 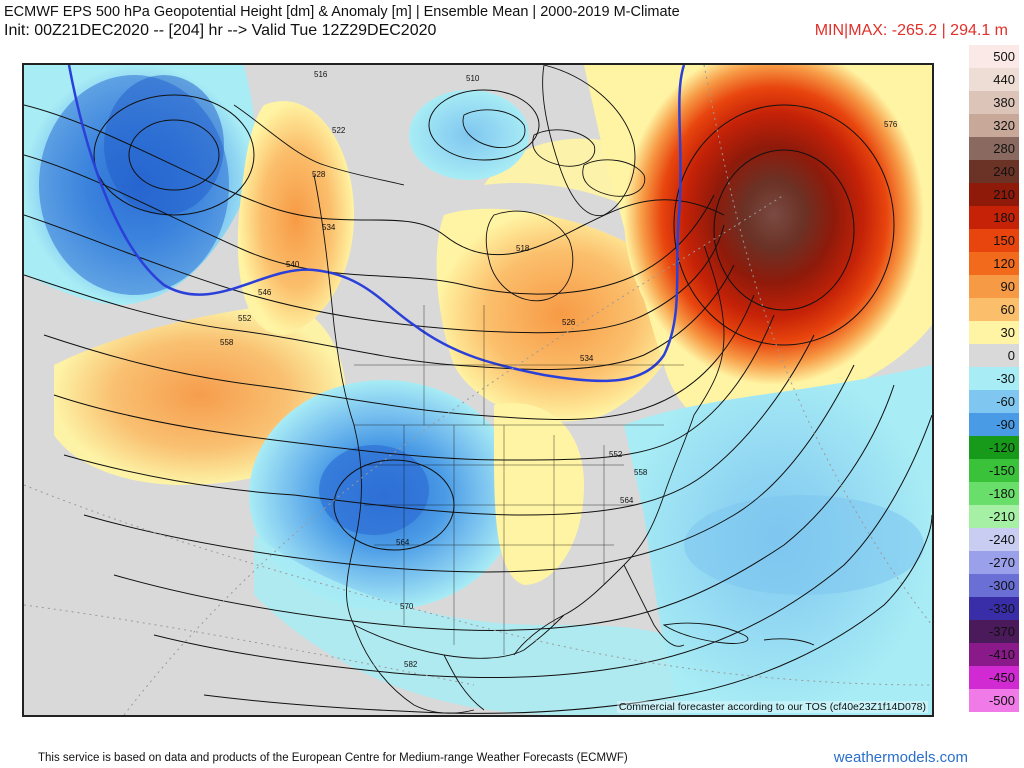 What do you see at coordinates (319, 174) in the screenshot?
I see `contour-label: 528` at bounding box center [319, 174].